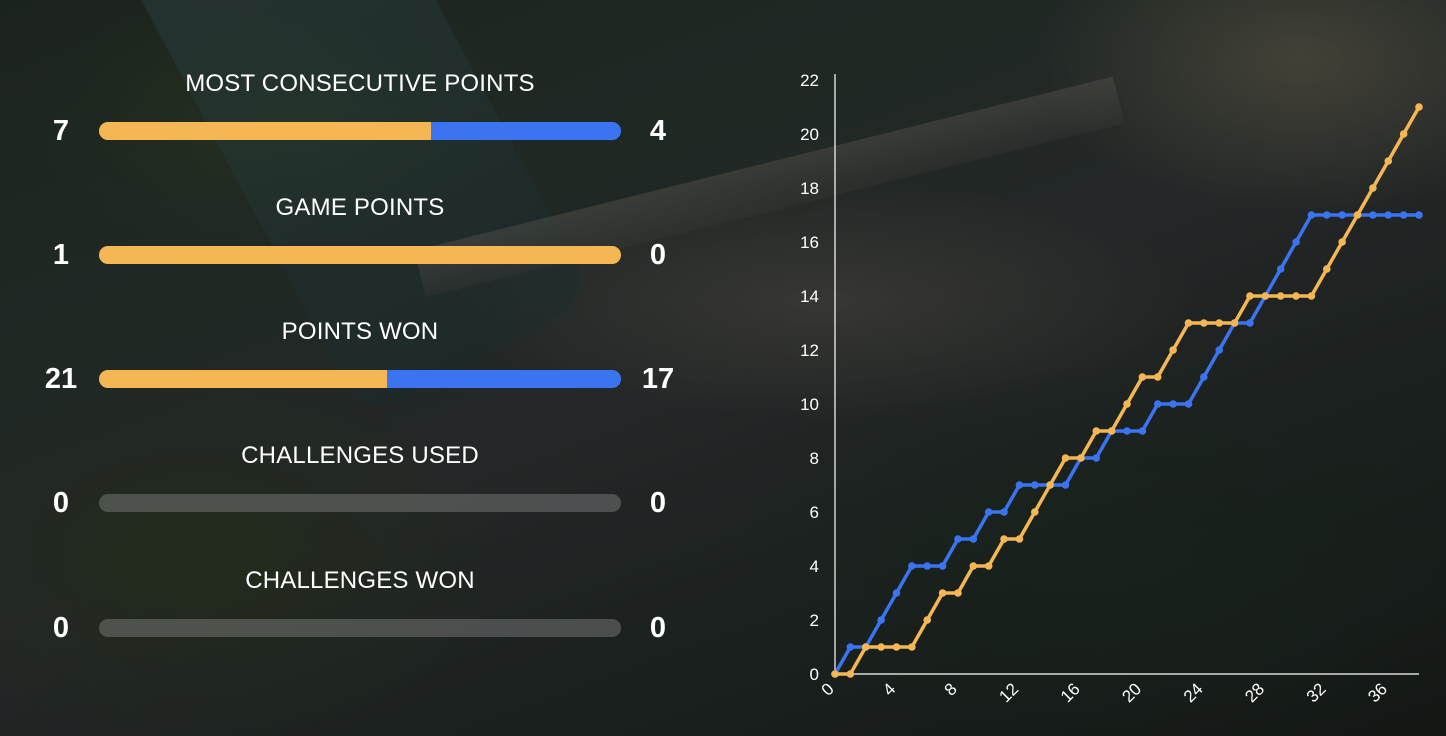 This screenshot has width=1446, height=736. I want to click on stat-title: CHALLENGES USED, so click(360, 455).